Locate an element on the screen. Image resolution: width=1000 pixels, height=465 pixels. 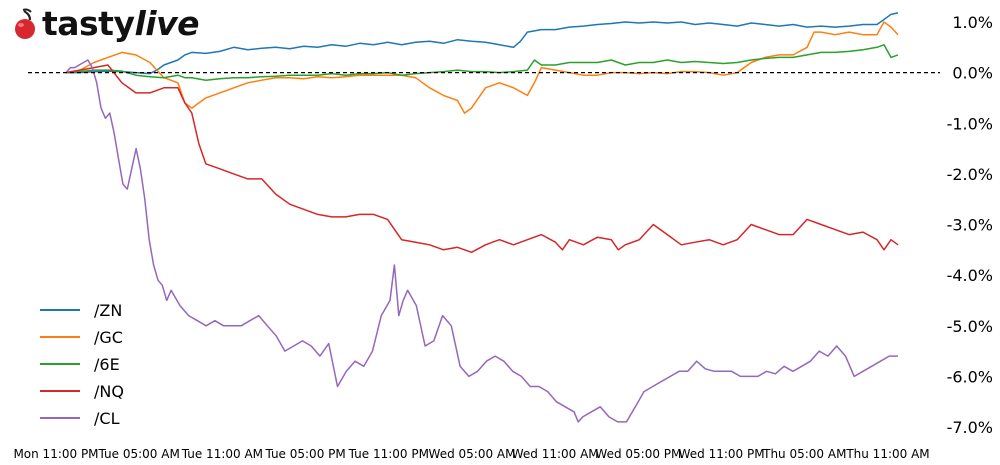
y-tick-label: -2.0% is located at coordinates (970, 174).